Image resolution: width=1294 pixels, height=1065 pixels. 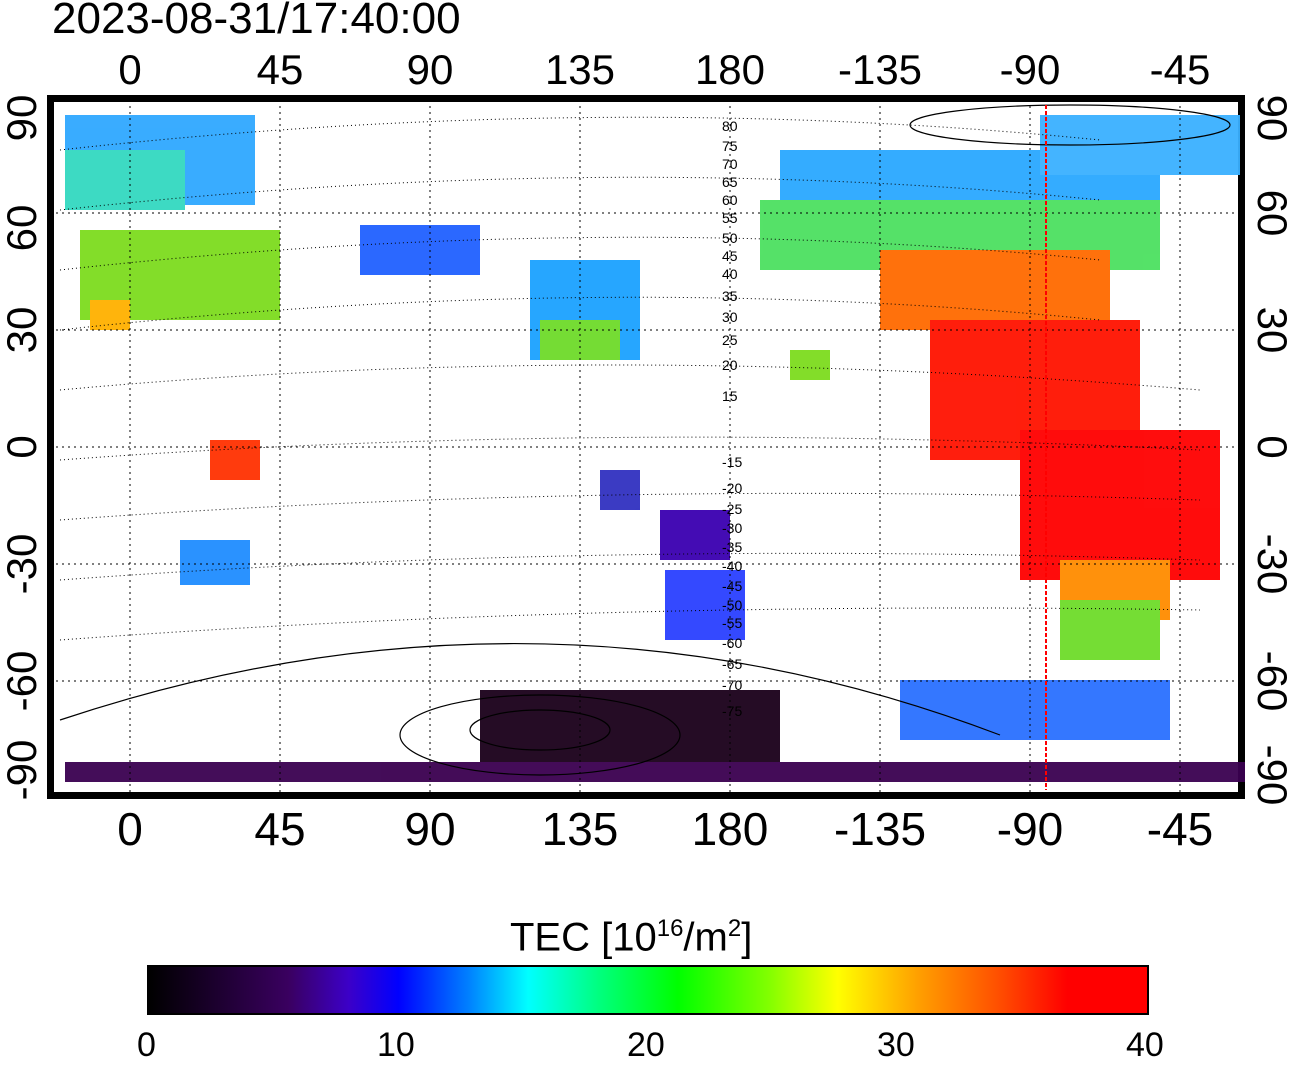 I want to click on contour-label: 80, so click(x=730, y=126).